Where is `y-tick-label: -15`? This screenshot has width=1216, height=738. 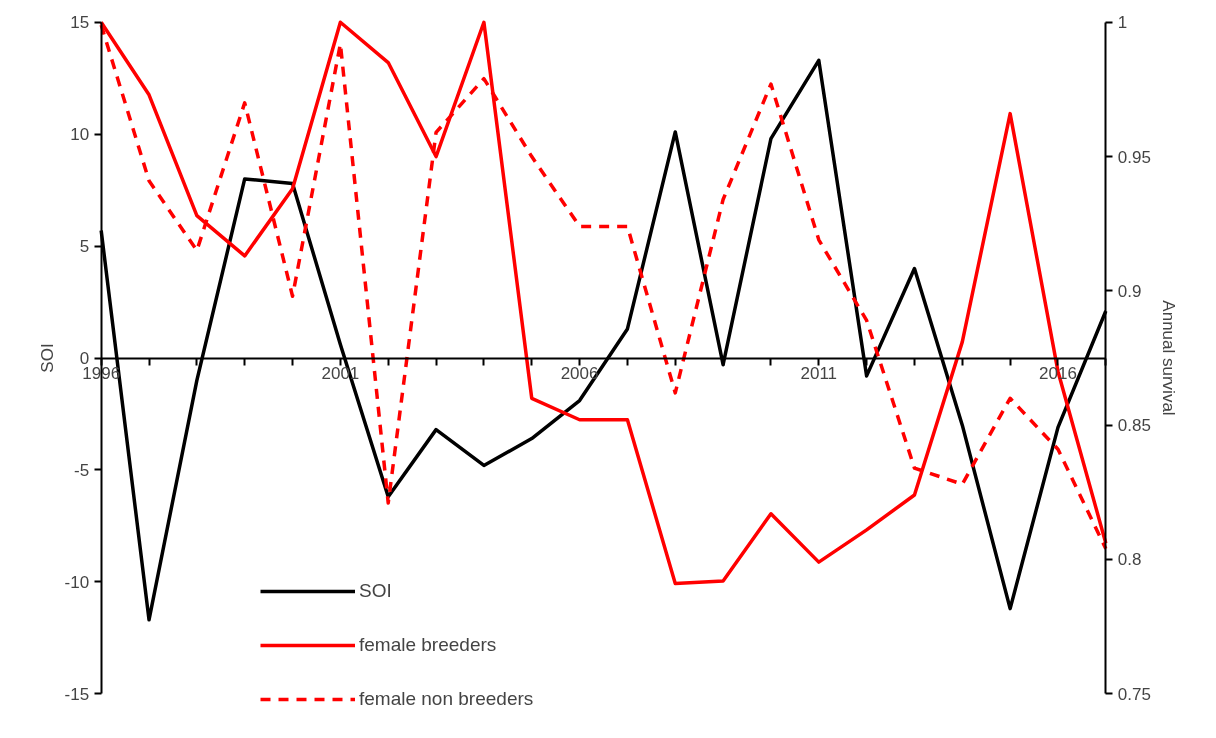 y-tick-label: -15 is located at coordinates (77, 694).